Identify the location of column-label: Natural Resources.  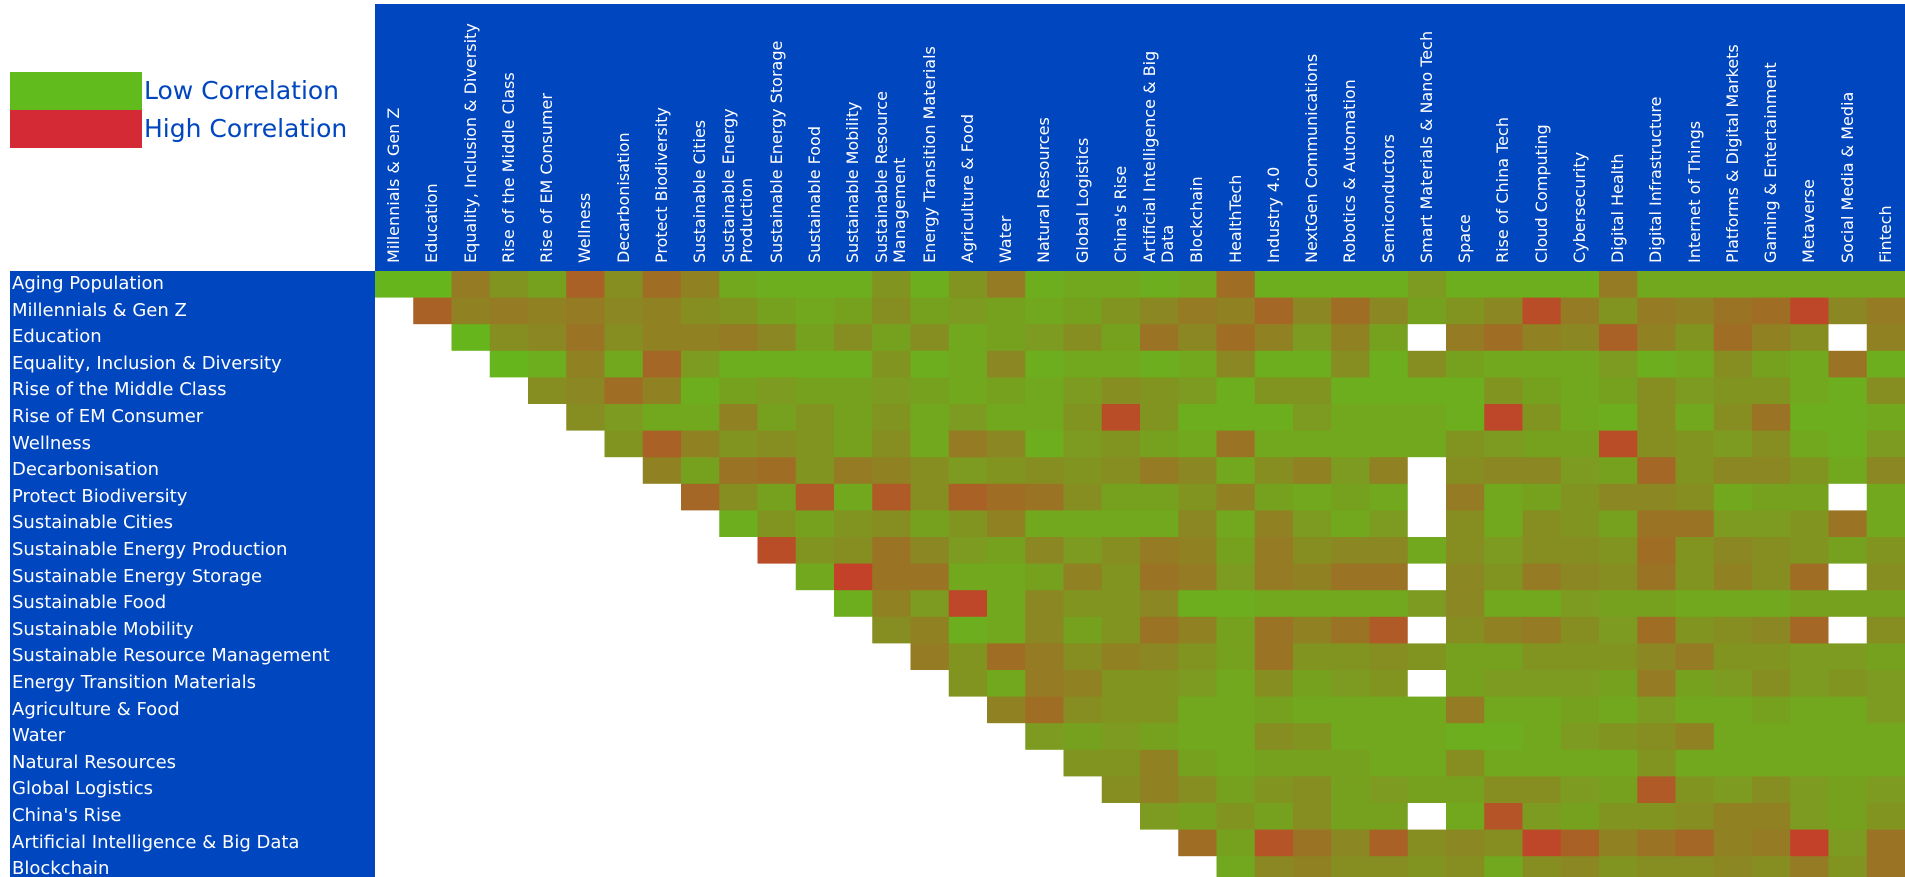
(1043, 133).